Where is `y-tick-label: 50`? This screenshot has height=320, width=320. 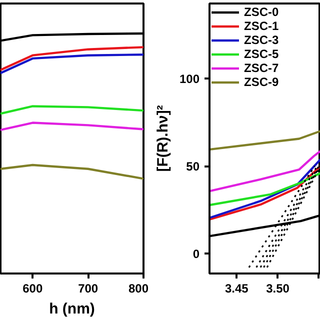 y-tick-label: 50 is located at coordinates (193, 167).